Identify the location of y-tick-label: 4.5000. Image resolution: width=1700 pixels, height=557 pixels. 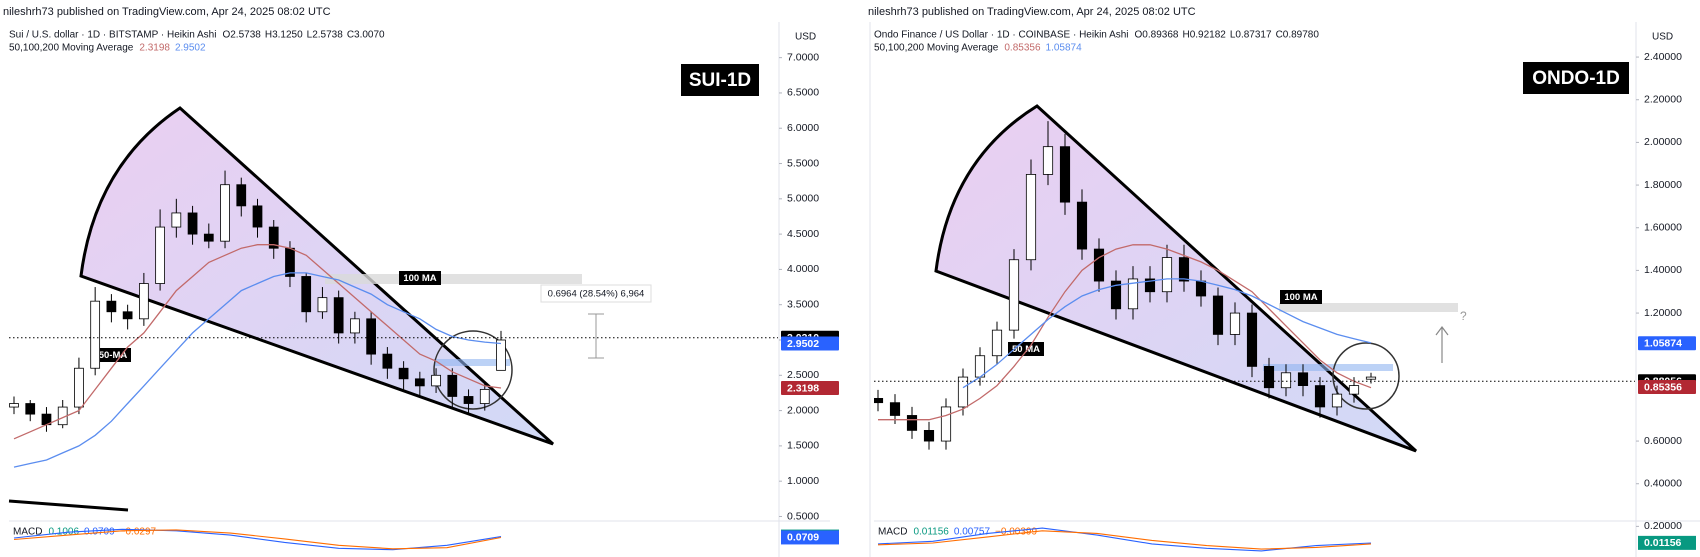
(803, 234).